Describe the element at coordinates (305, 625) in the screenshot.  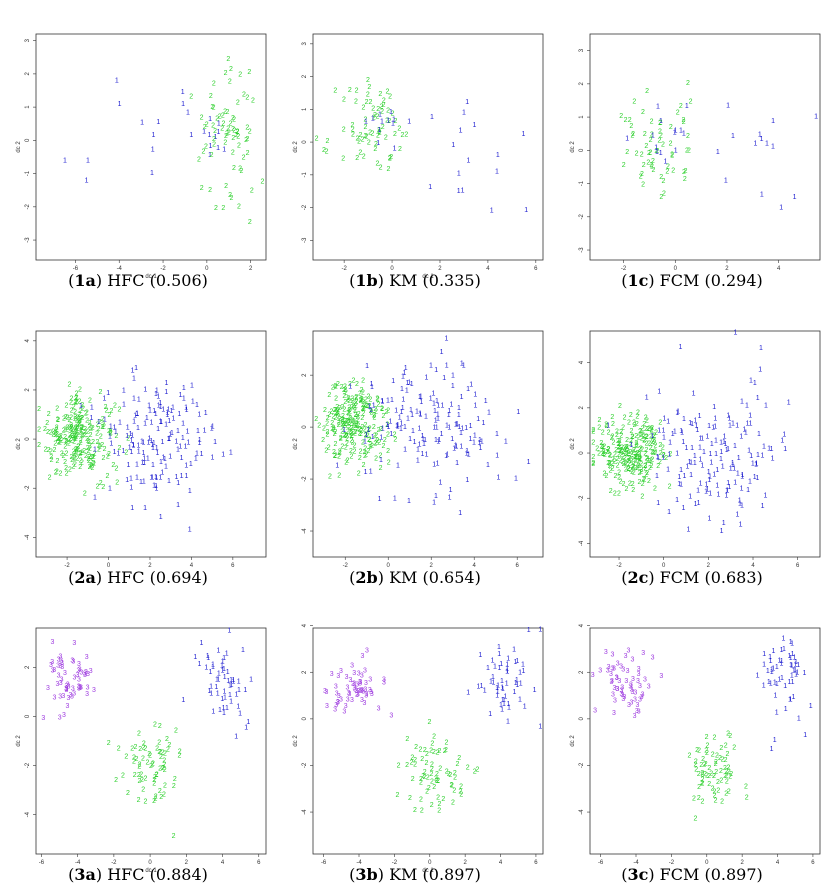
I see `y-tick-label: 4` at that location.